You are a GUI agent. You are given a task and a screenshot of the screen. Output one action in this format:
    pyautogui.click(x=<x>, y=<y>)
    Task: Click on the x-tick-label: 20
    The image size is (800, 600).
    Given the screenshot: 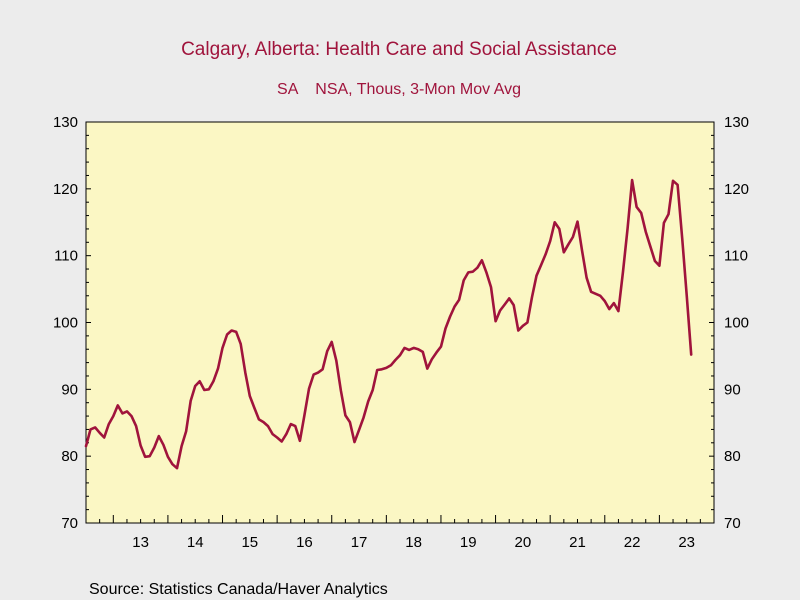 What is the action you would take?
    pyautogui.click(x=523, y=542)
    